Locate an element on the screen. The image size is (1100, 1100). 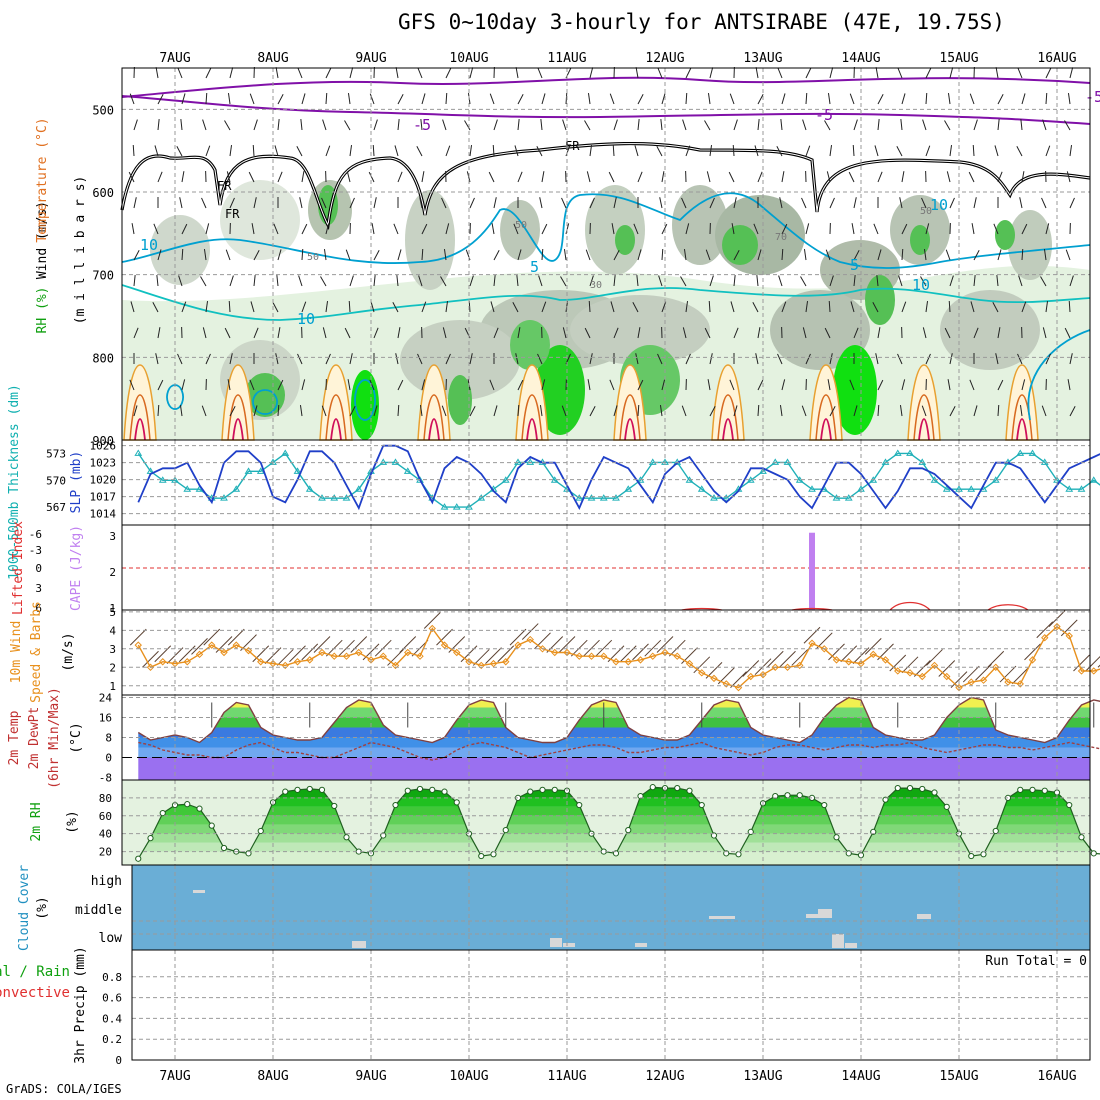
footer-credit: GrADS: COLA/IGES is located at coordinates (64, 1089).